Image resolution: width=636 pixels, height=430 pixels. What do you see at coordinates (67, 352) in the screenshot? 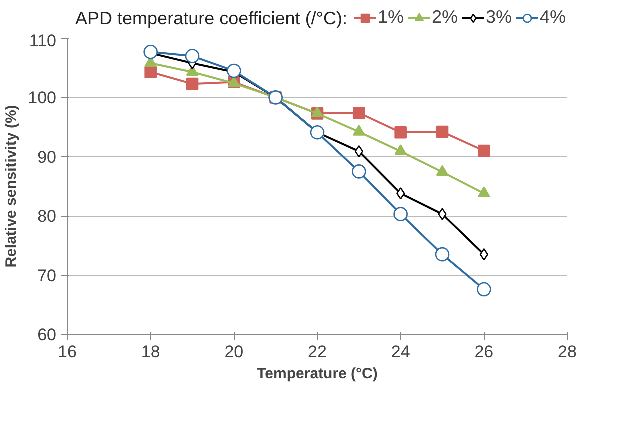
I see `x-tick-label: 16` at bounding box center [67, 352].